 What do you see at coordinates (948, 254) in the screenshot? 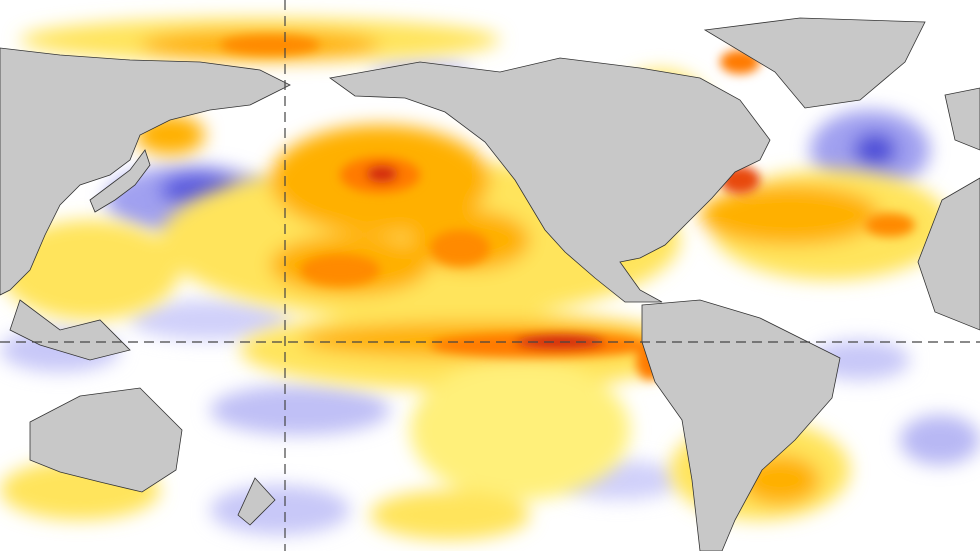
I see `land-africa` at bounding box center [948, 254].